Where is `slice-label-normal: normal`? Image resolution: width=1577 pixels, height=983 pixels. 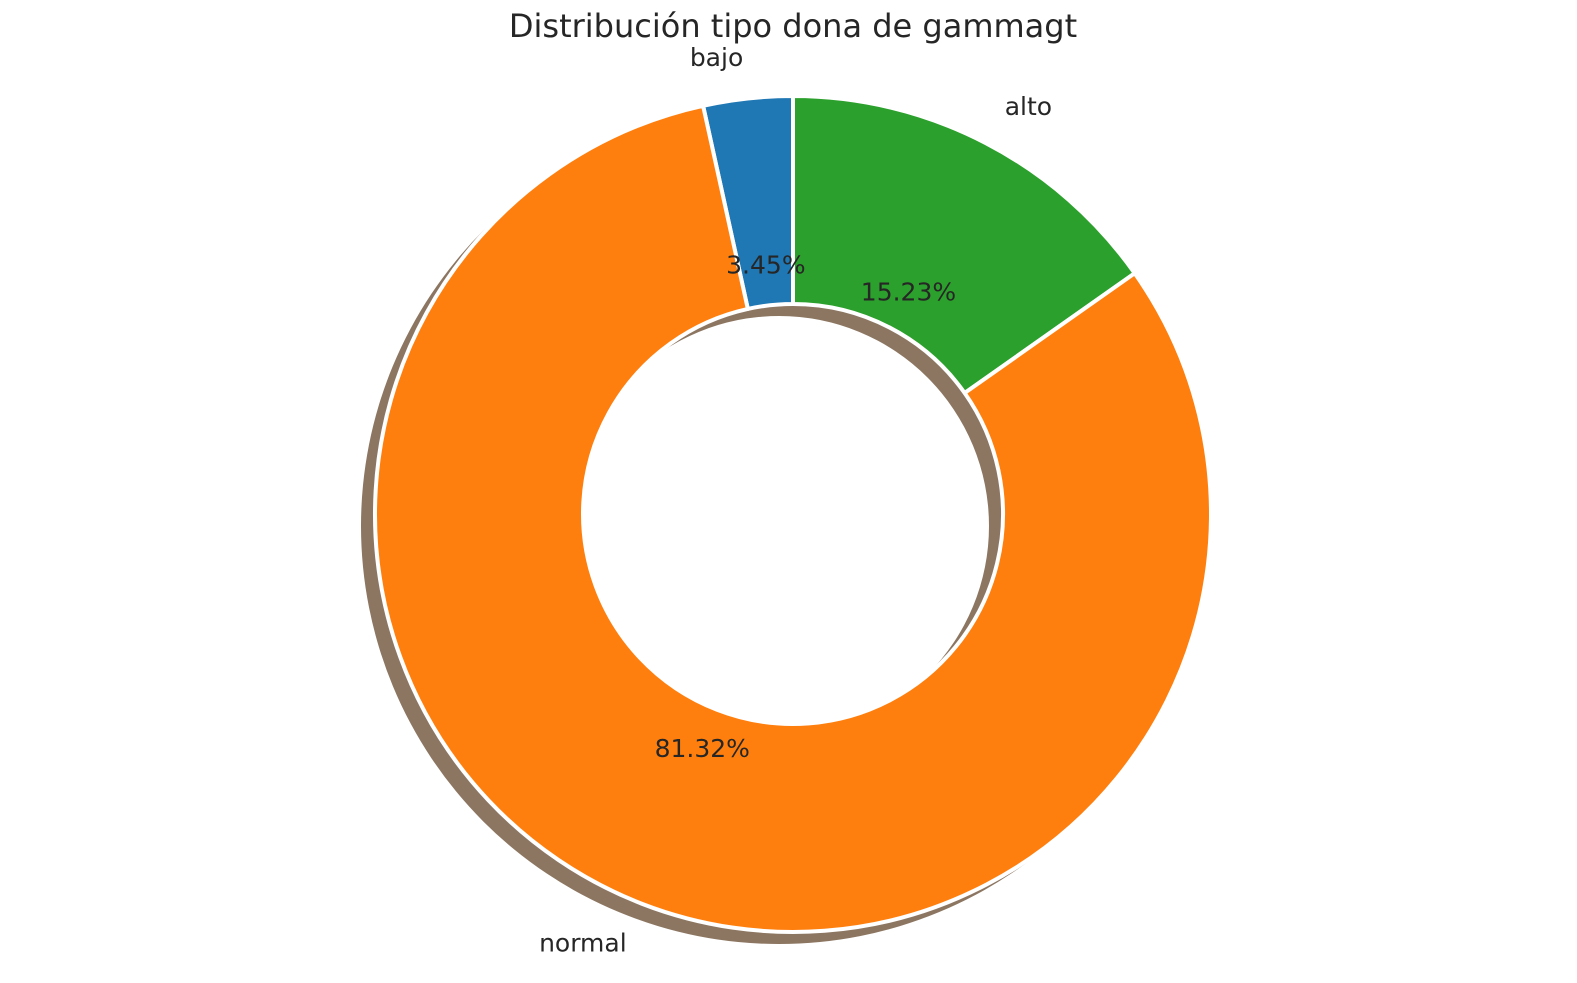 slice-label-normal: normal is located at coordinates (583, 943).